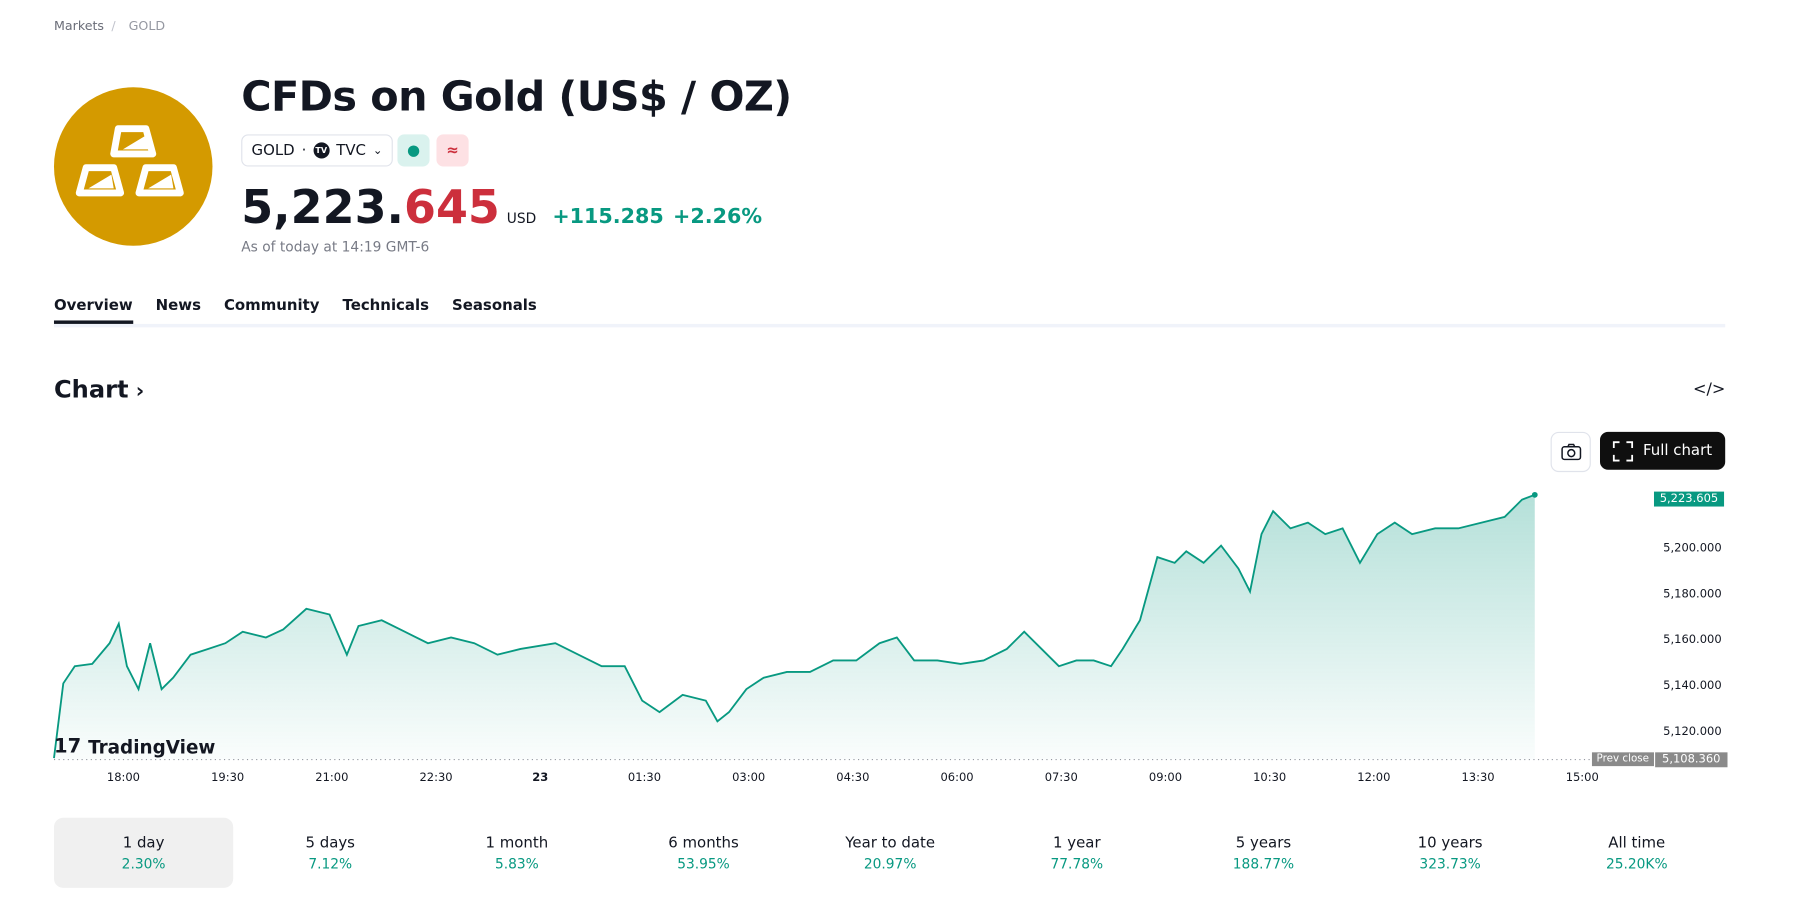  Describe the element at coordinates (1692, 594) in the screenshot. I see `y-axis-tick-label: 5,180.000` at that location.